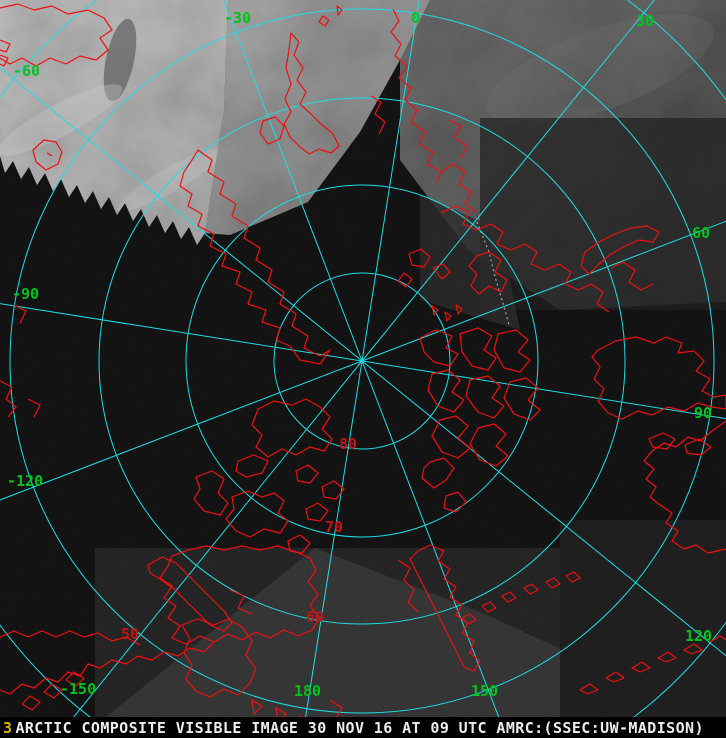 The image size is (726, 738). What do you see at coordinates (485, 691) in the screenshot?
I see `longitude-label: 150` at bounding box center [485, 691].